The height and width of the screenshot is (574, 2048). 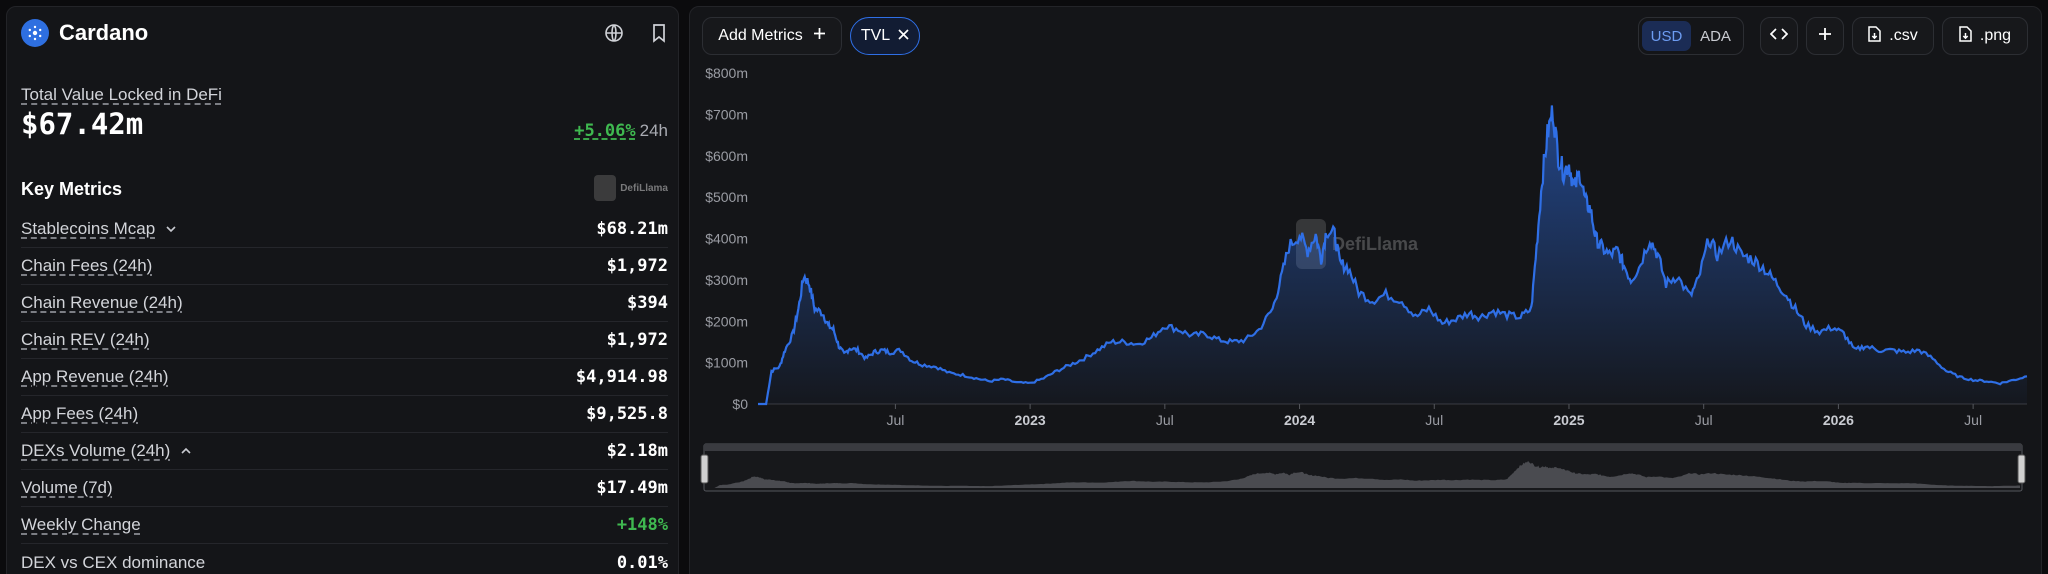 What do you see at coordinates (659, 33) in the screenshot?
I see `bookmark-icon` at bounding box center [659, 33].